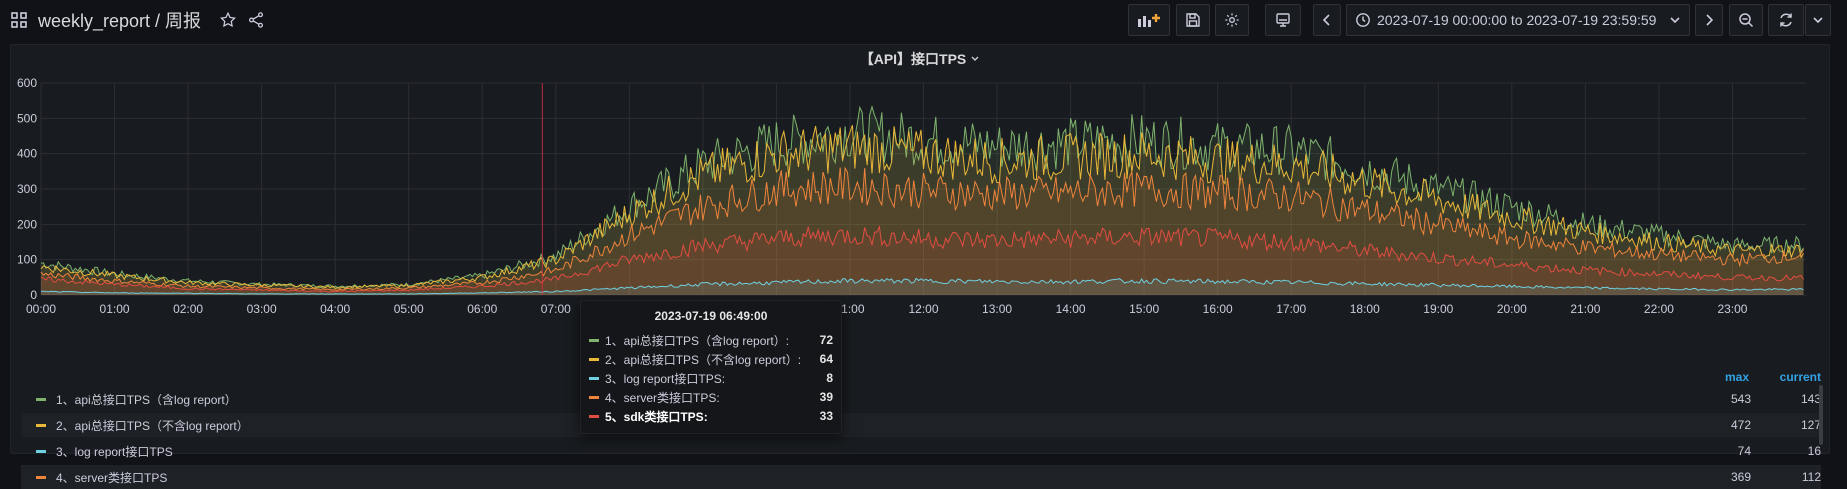  I want to click on x-tick-label: 16:00, so click(1218, 309).